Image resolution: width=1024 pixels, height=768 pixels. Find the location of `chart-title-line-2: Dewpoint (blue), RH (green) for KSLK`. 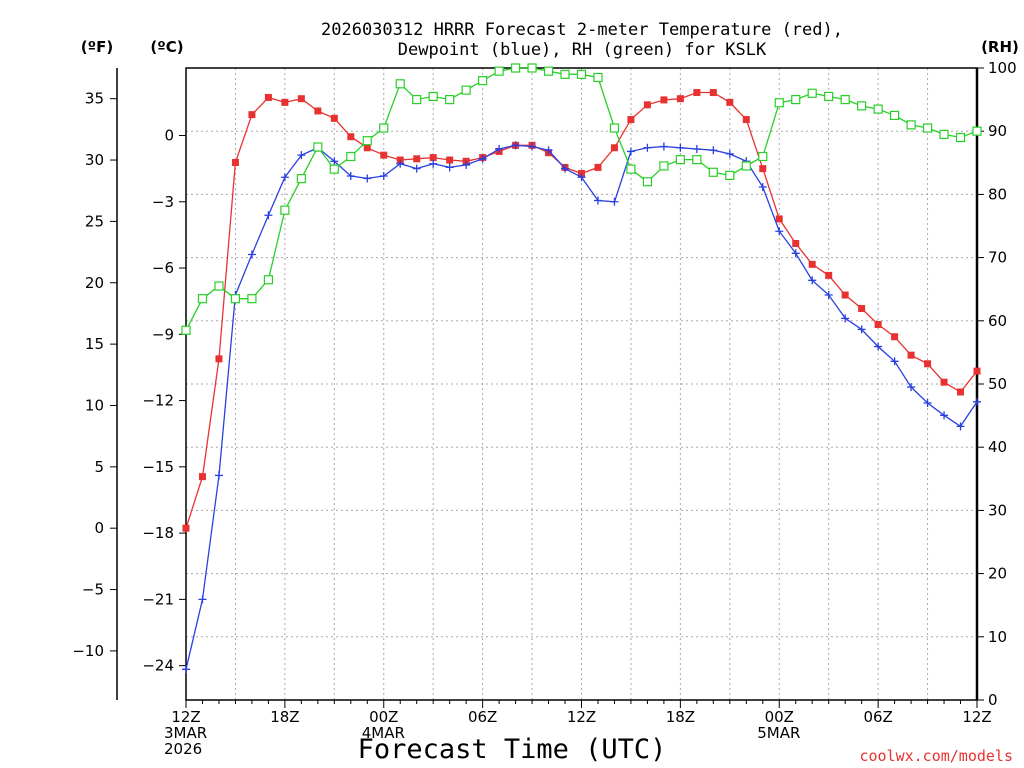

chart-title-line-2: Dewpoint (blue), RH (green) for KSLK is located at coordinates (582, 50).